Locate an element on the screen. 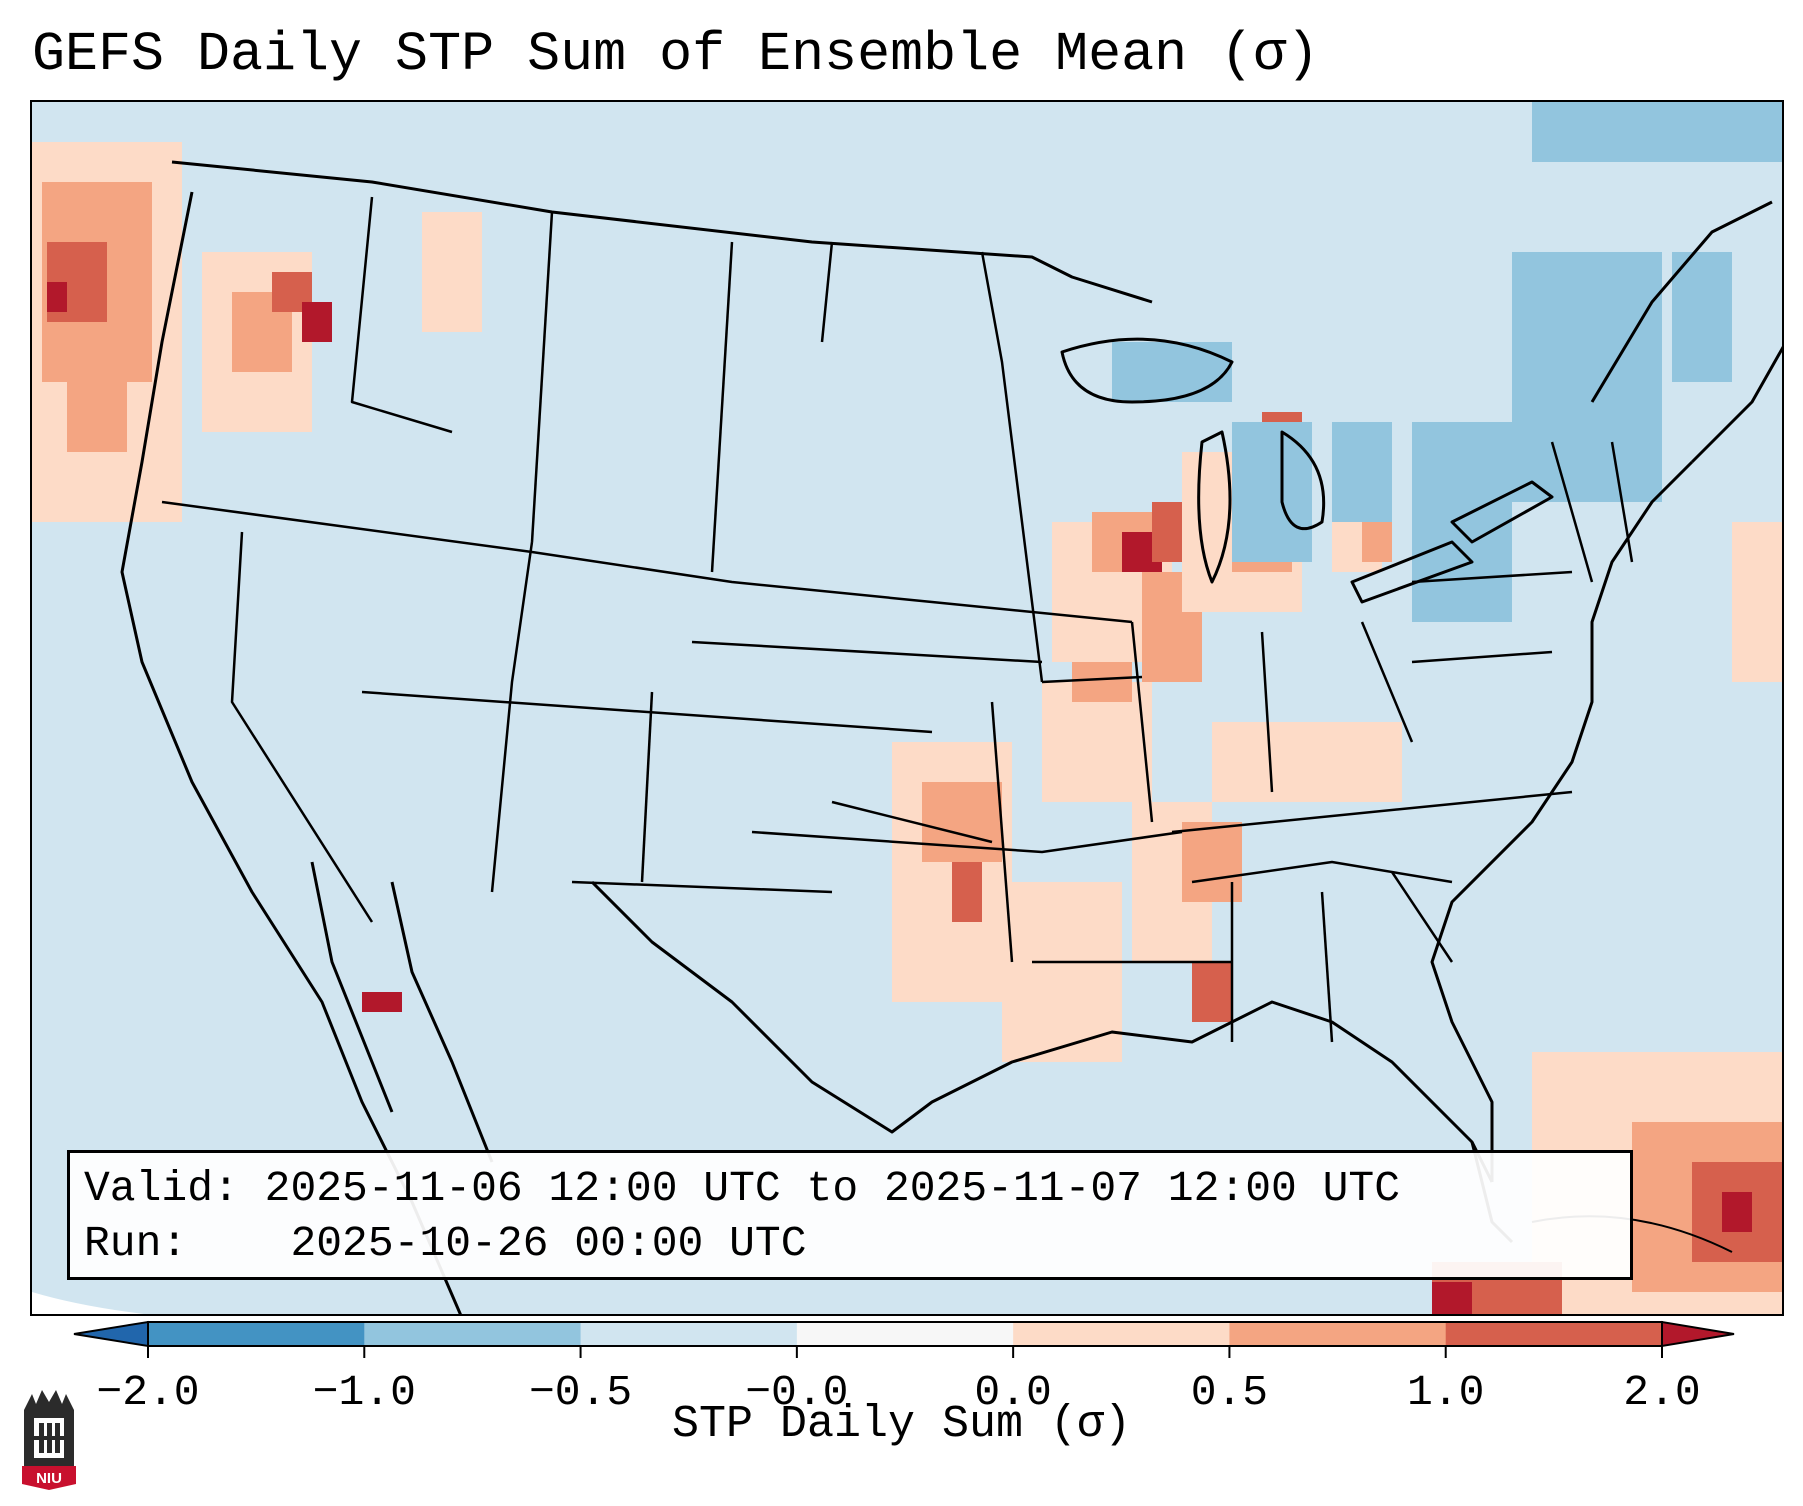 The image size is (1803, 1506). run-value: 2025-10-26 00:00 UTC is located at coordinates (548, 1243).